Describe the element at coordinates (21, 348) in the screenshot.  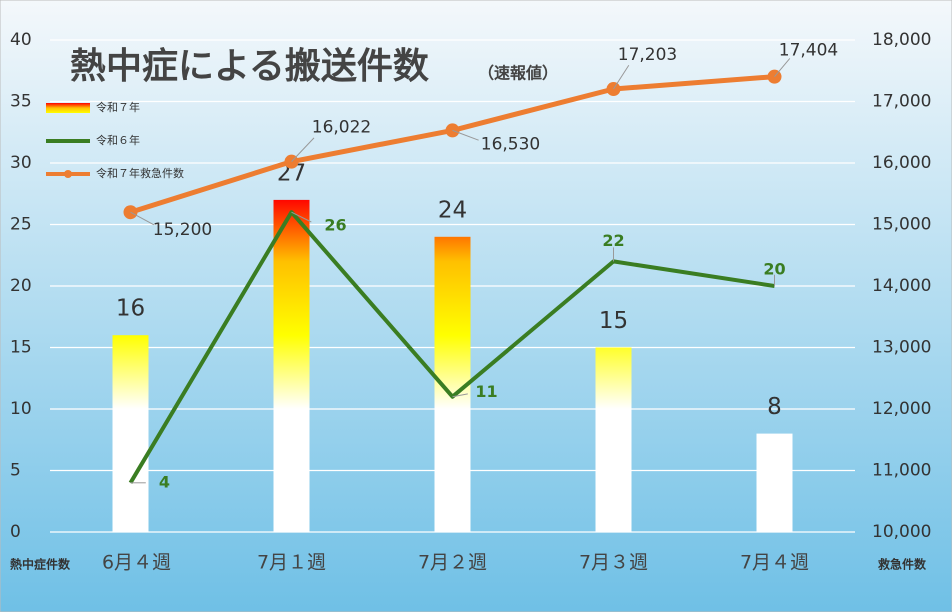
I see `y-tick-label: 15` at that location.